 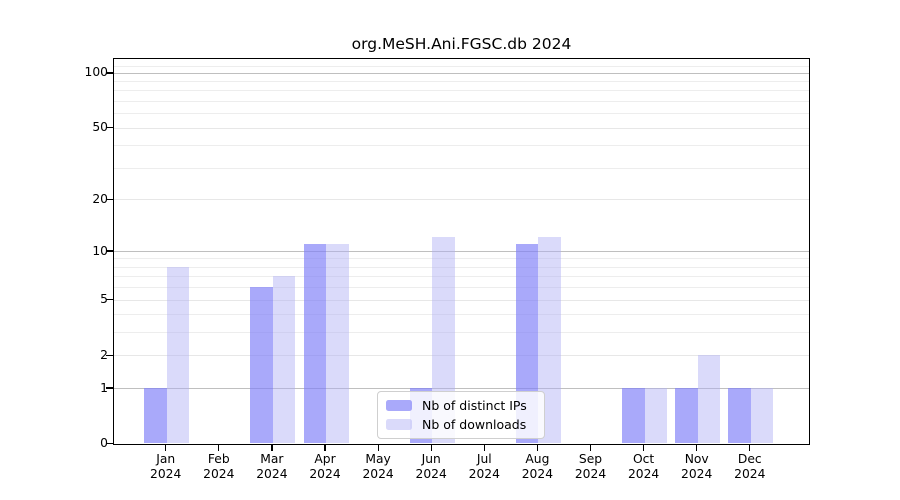 I want to click on x-tick-label-apr: Apr 2024, so click(x=325, y=466).